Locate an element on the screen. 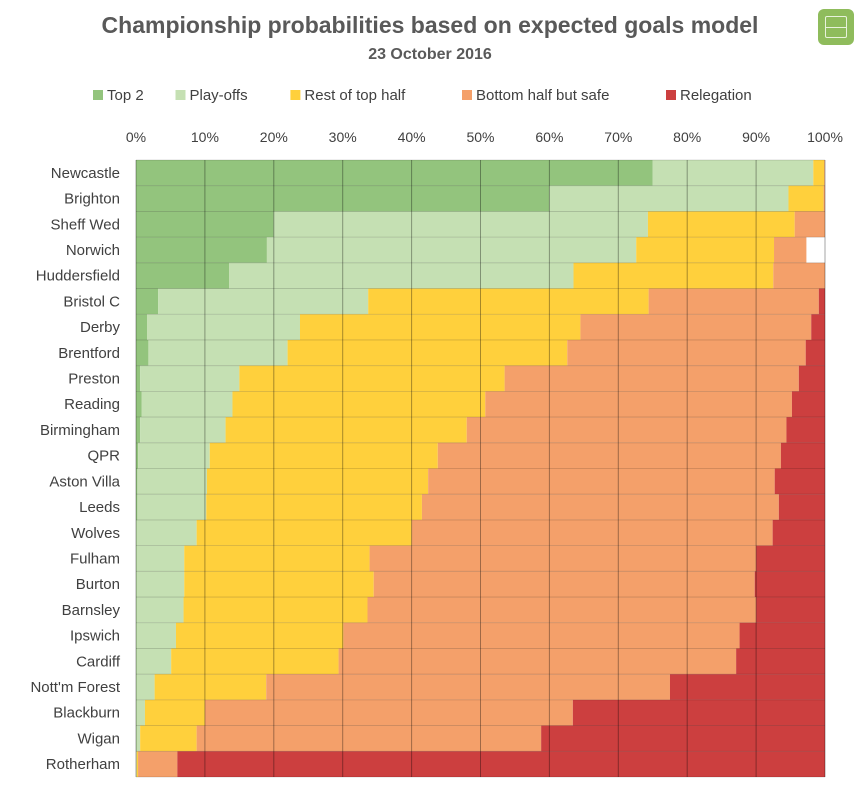 The image size is (860, 792). y-category-label: Rotherham is located at coordinates (83, 764).